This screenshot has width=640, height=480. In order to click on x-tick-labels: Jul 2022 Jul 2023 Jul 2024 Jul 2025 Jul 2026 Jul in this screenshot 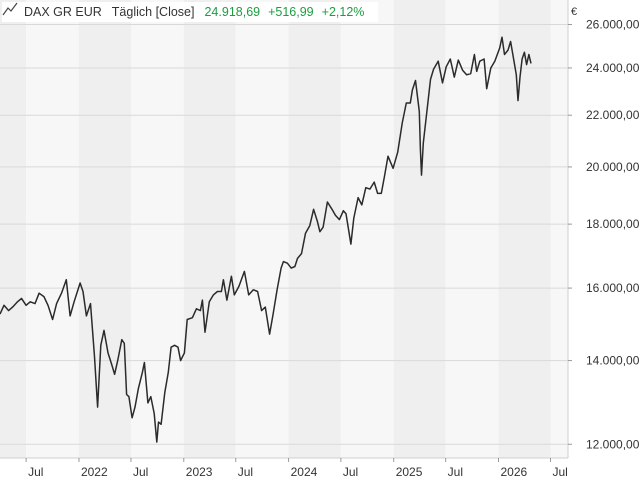, I will do `click(296, 468)`.